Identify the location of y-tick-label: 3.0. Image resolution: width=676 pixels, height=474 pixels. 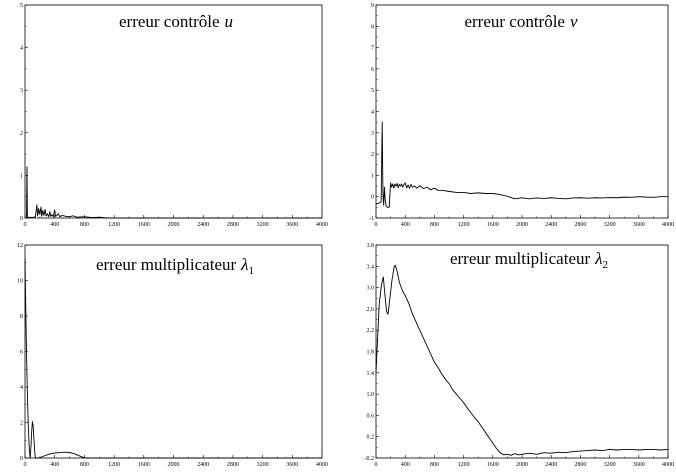
(371, 289).